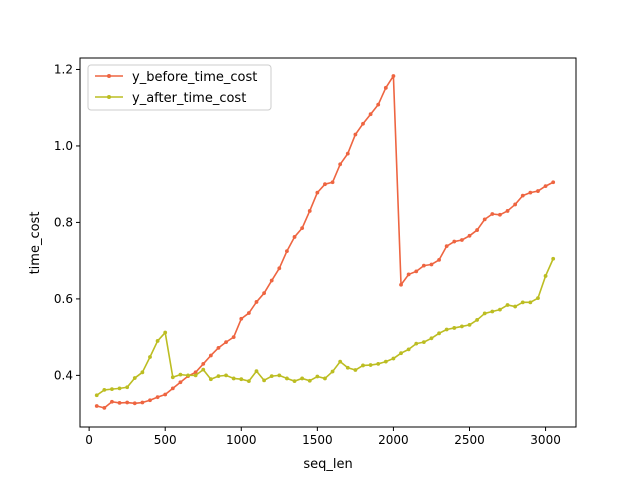 This screenshot has width=640, height=484. Describe the element at coordinates (165, 440) in the screenshot. I see `x-tick-label: 500` at that location.